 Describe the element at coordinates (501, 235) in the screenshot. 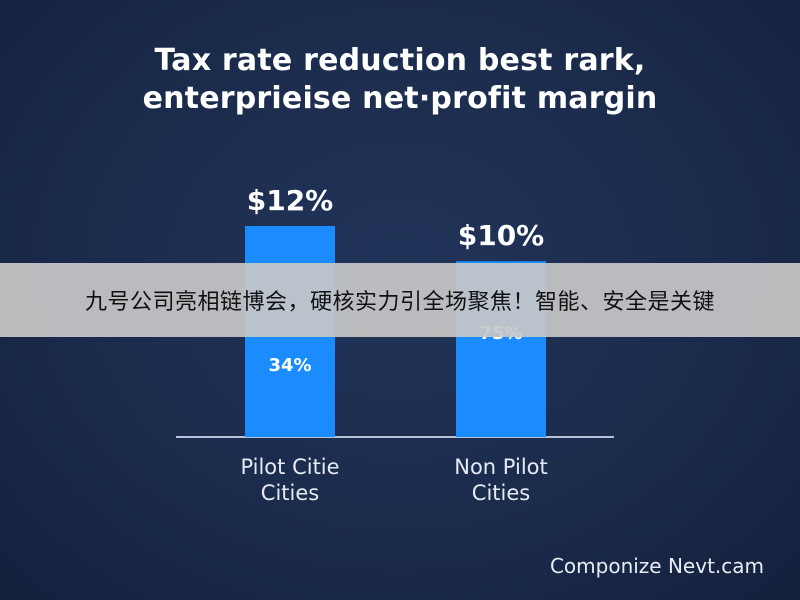

I see `bar-value-label-2: $10%` at that location.